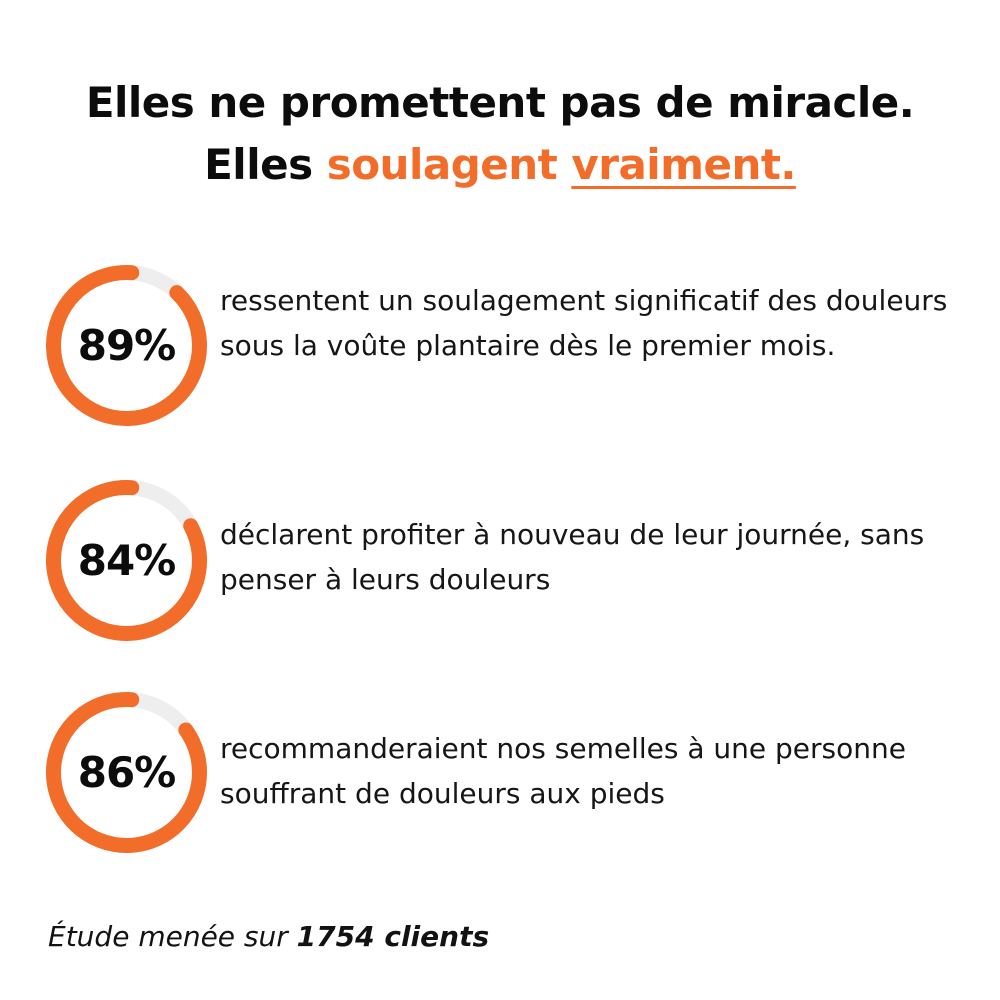  What do you see at coordinates (500, 102) in the screenshot?
I see `headline-line-1: Elles ne promettent pas de miracle.` at bounding box center [500, 102].